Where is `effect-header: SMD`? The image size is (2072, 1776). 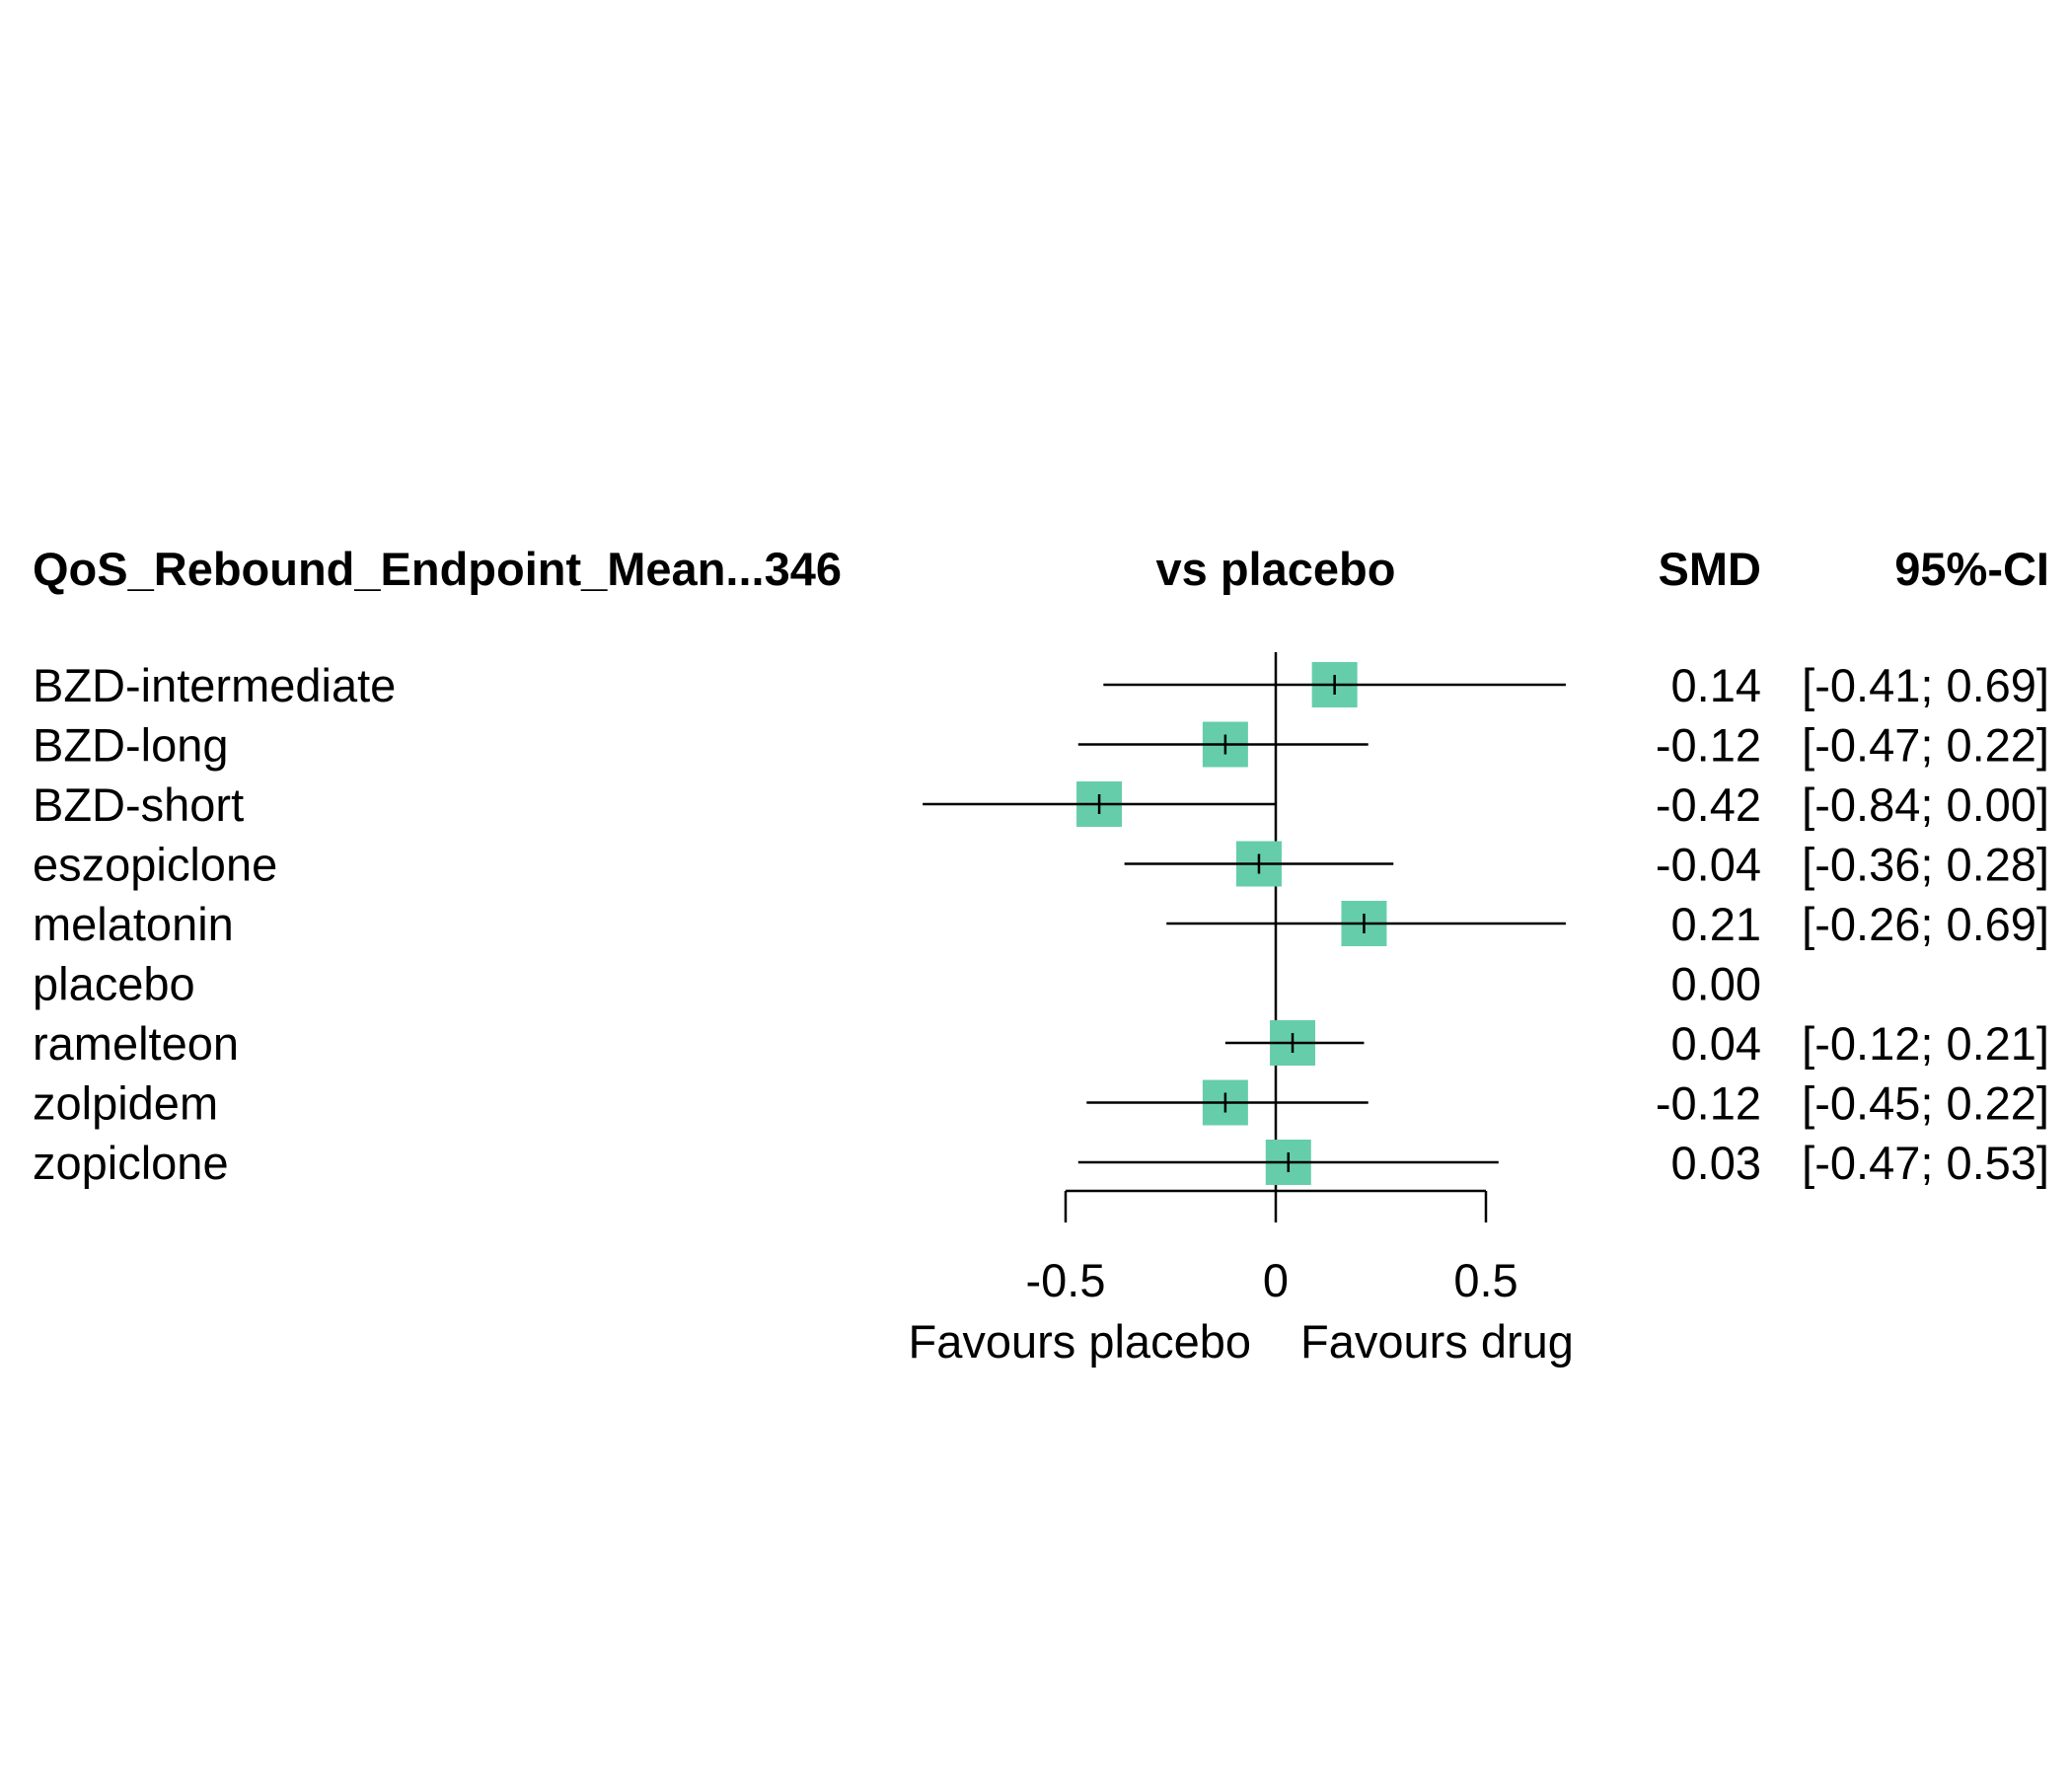 effect-header: SMD is located at coordinates (1710, 569).